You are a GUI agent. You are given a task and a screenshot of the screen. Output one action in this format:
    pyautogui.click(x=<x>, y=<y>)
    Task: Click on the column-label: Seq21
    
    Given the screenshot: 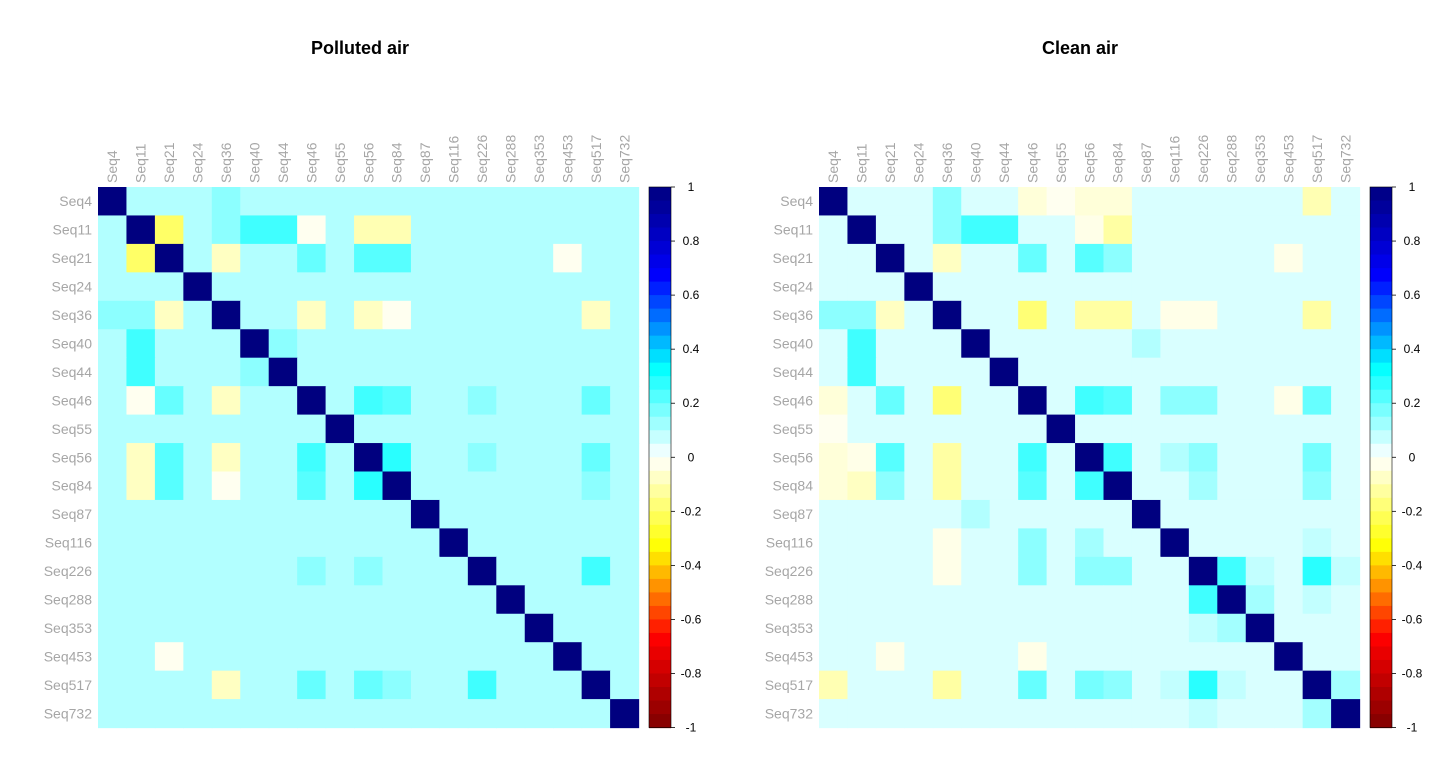 What is the action you would take?
    pyautogui.click(x=169, y=162)
    